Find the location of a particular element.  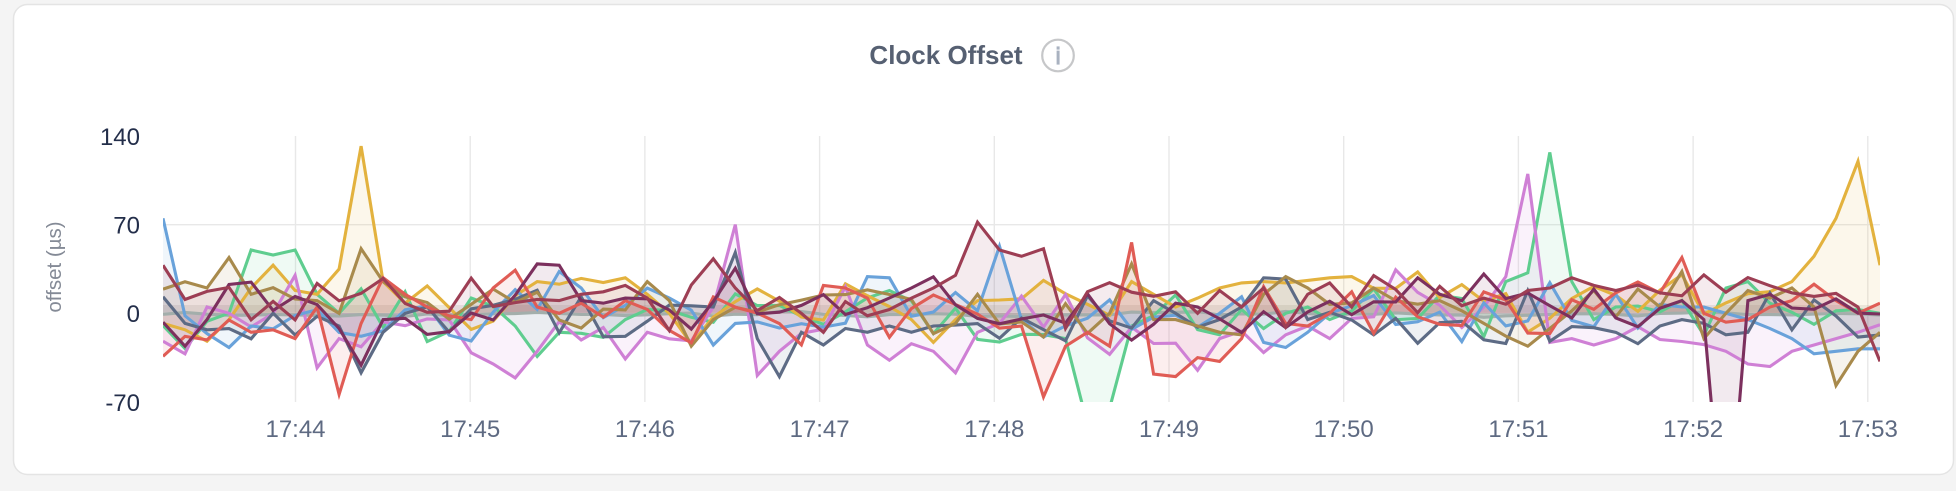

svg-text: 17:50 is located at coordinates (1344, 429).